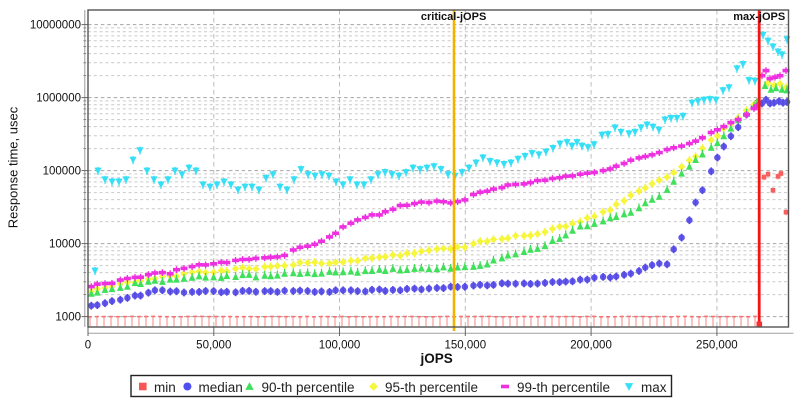 The width and height of the screenshot is (800, 400). Describe the element at coordinates (221, 387) in the screenshot. I see `svg-text: median` at that location.